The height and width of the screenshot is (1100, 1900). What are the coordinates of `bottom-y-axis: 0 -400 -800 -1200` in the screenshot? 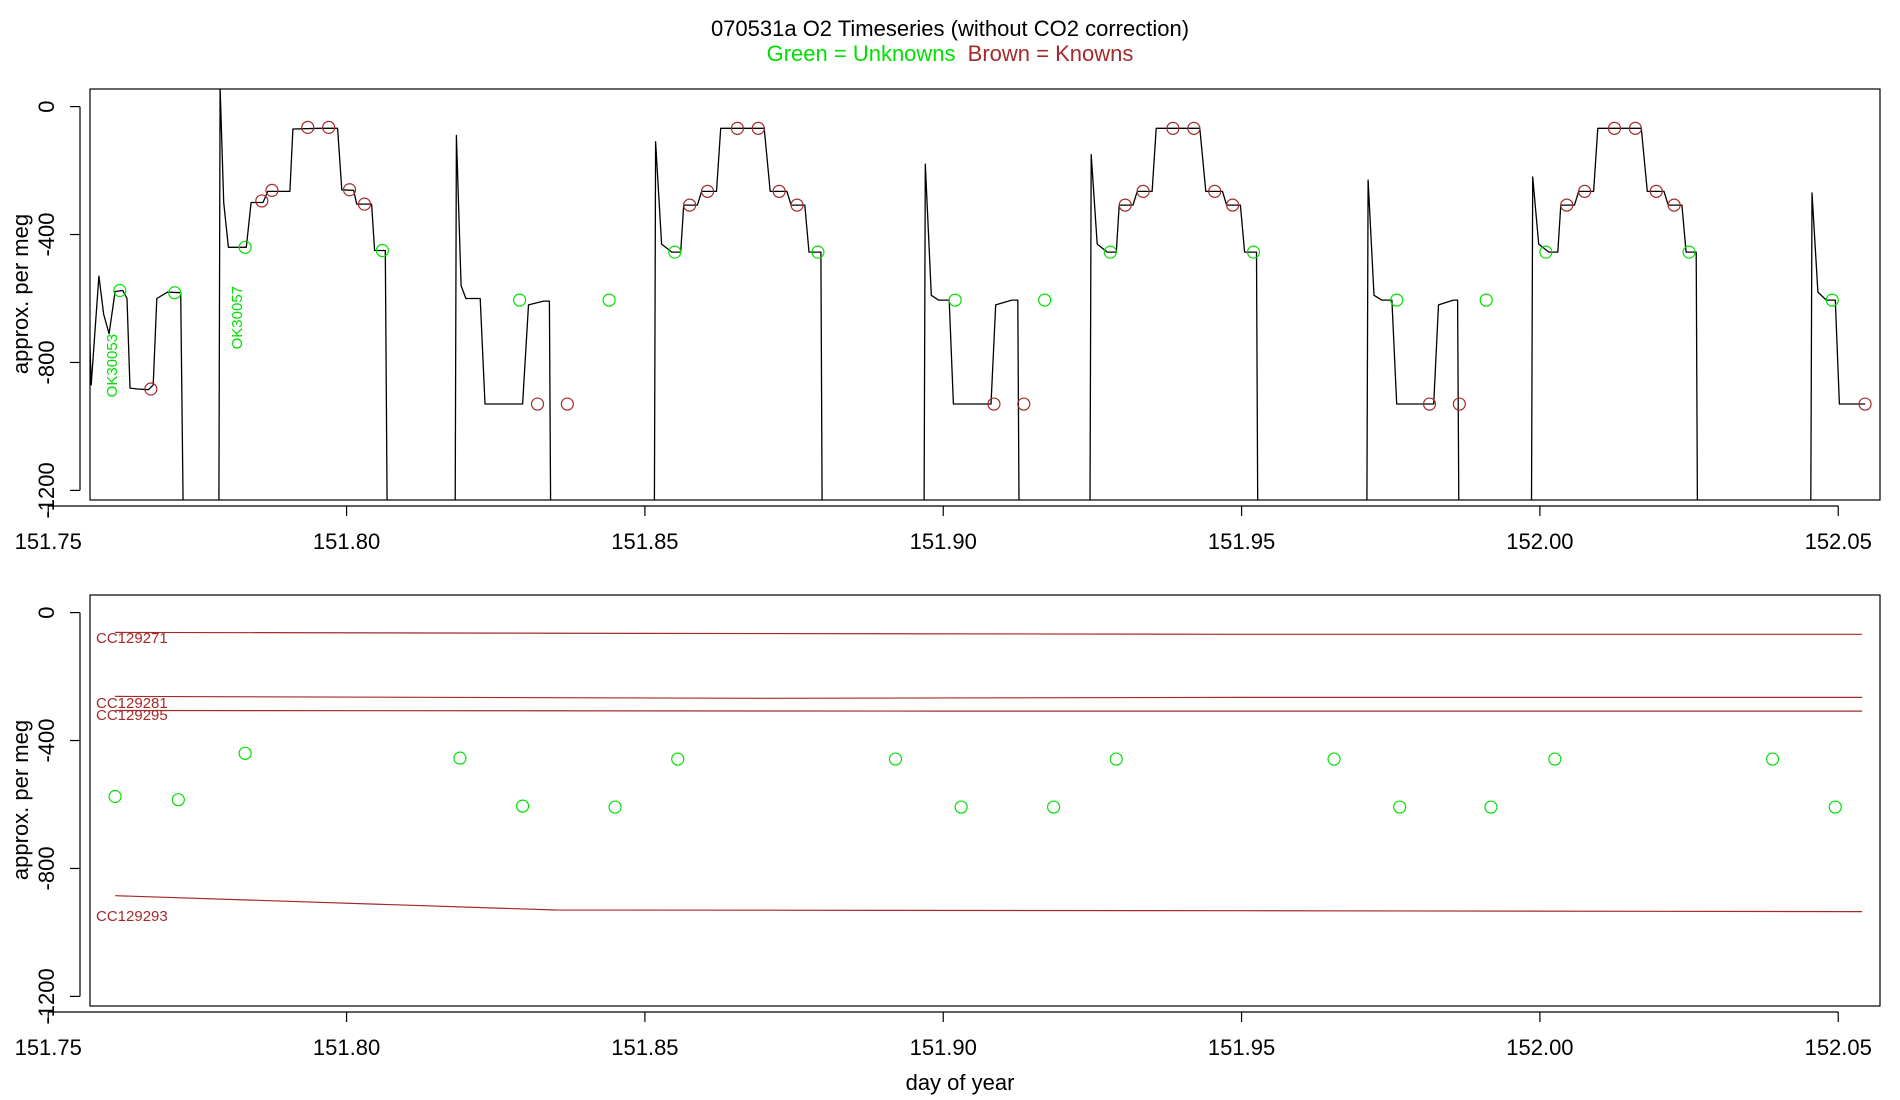 It's located at (57, 815).